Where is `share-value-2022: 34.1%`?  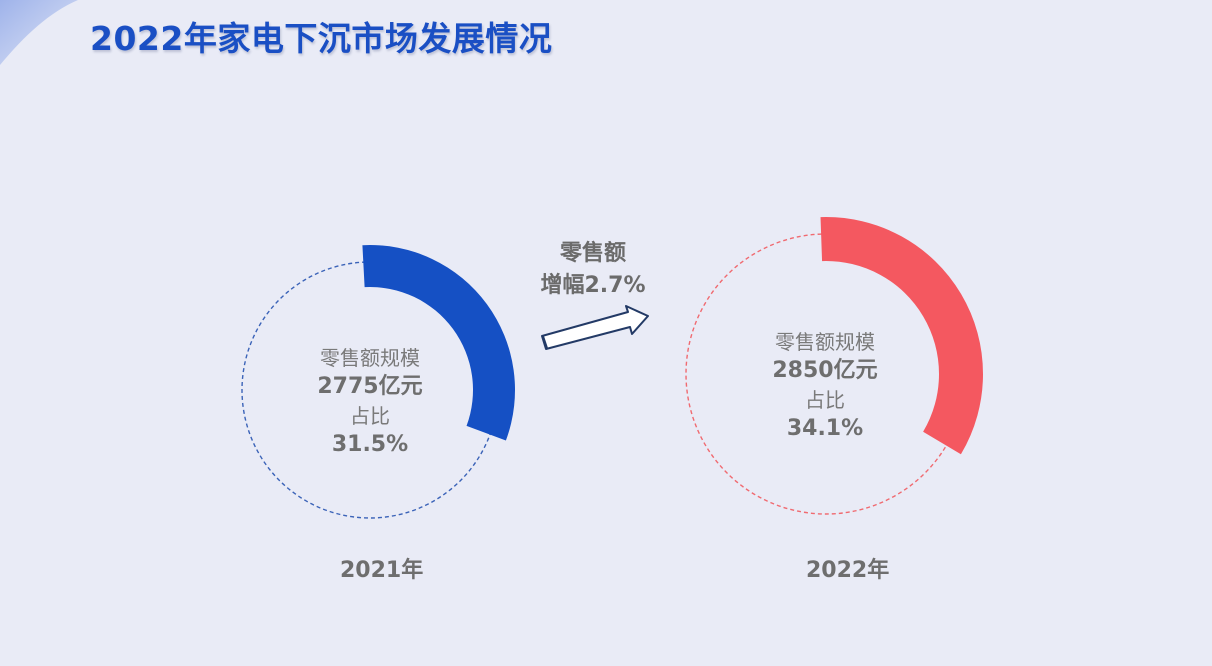
share-value-2022: 34.1% is located at coordinates (825, 428).